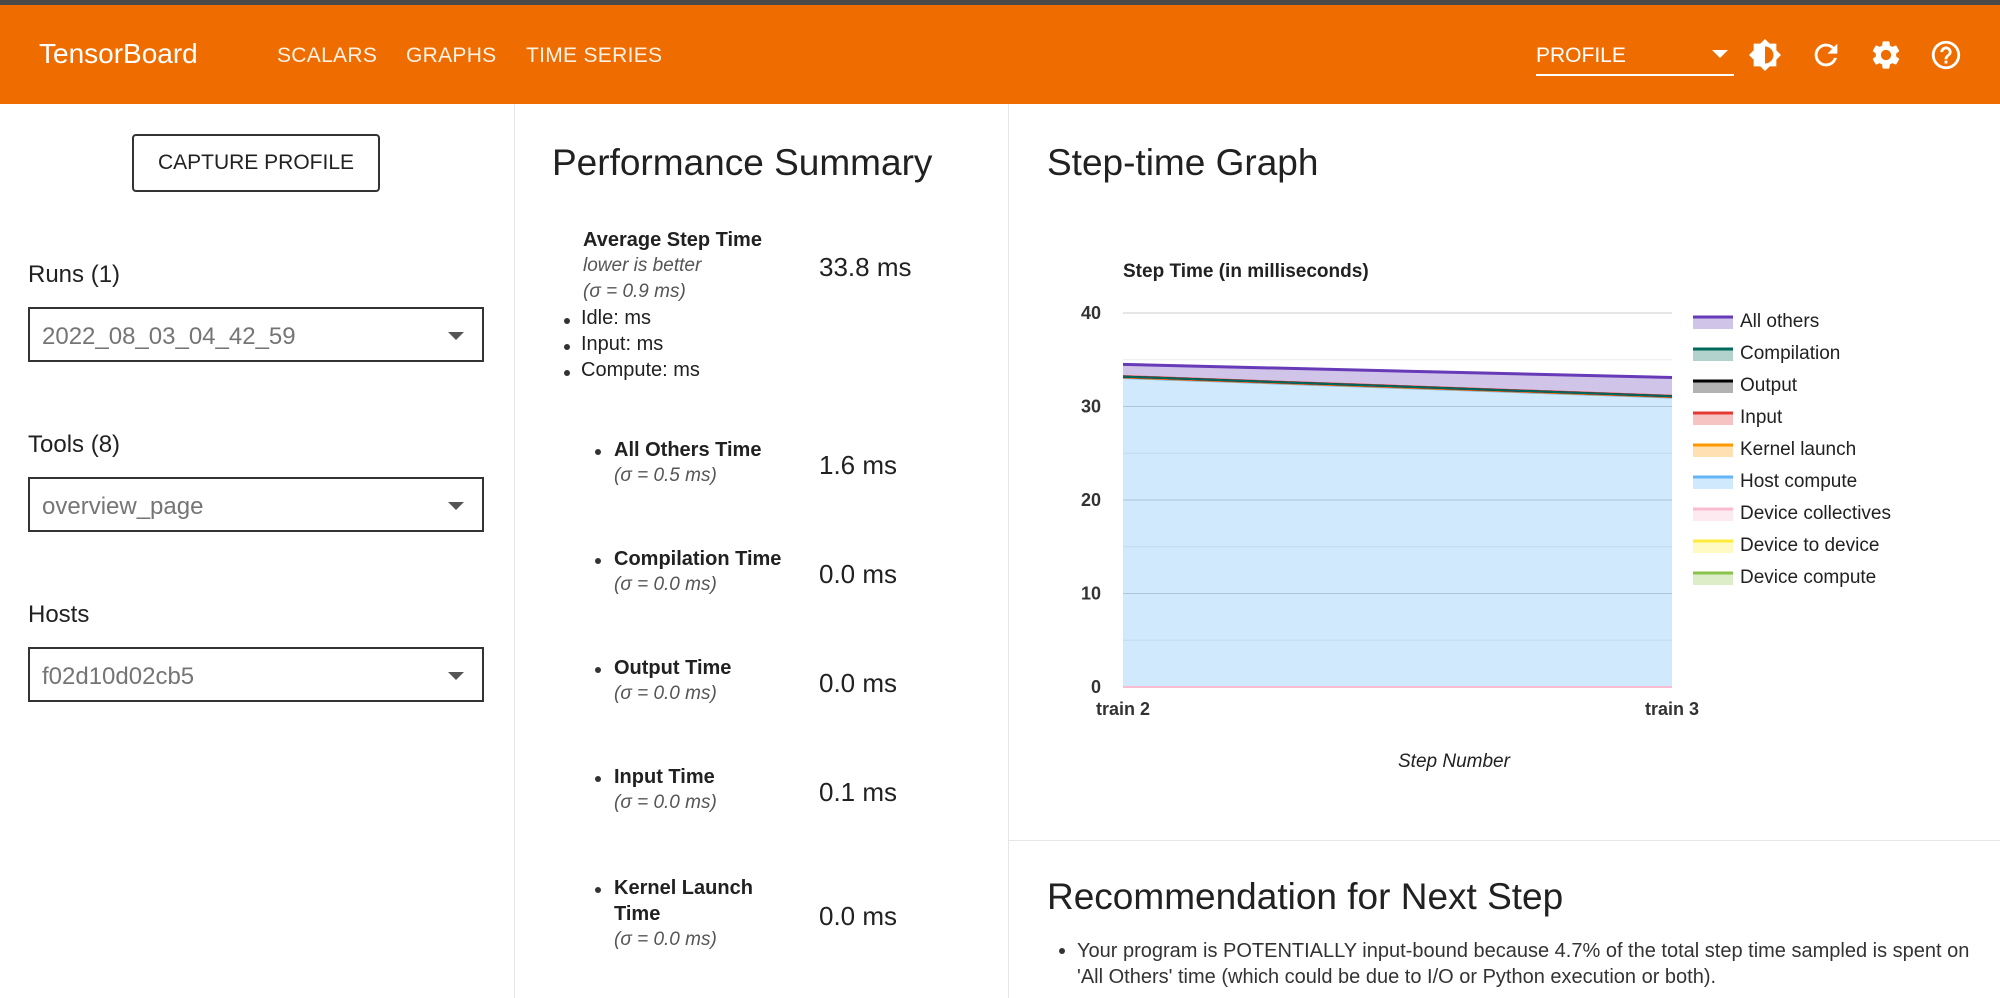  I want to click on legend-label-device-collectives: Device collectives, so click(1815, 513).